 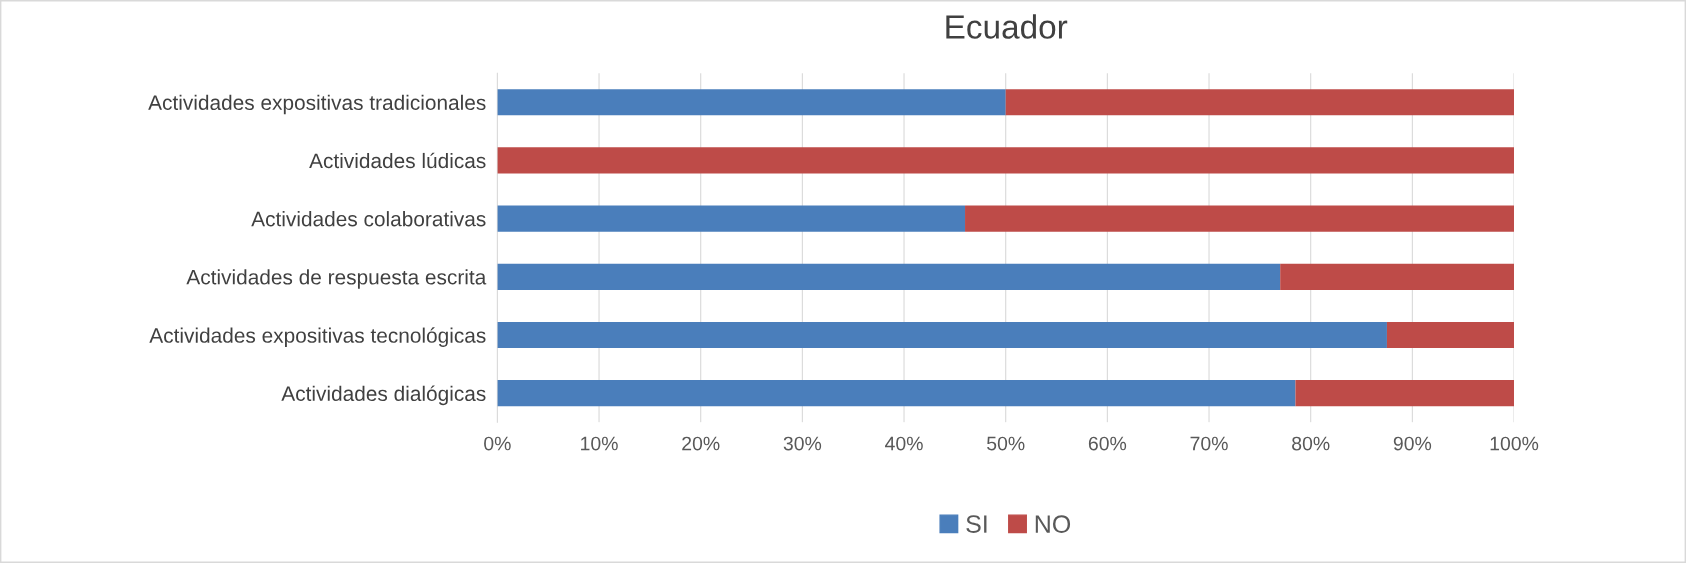 I want to click on x-tick-label: 70%, so click(x=1209, y=443).